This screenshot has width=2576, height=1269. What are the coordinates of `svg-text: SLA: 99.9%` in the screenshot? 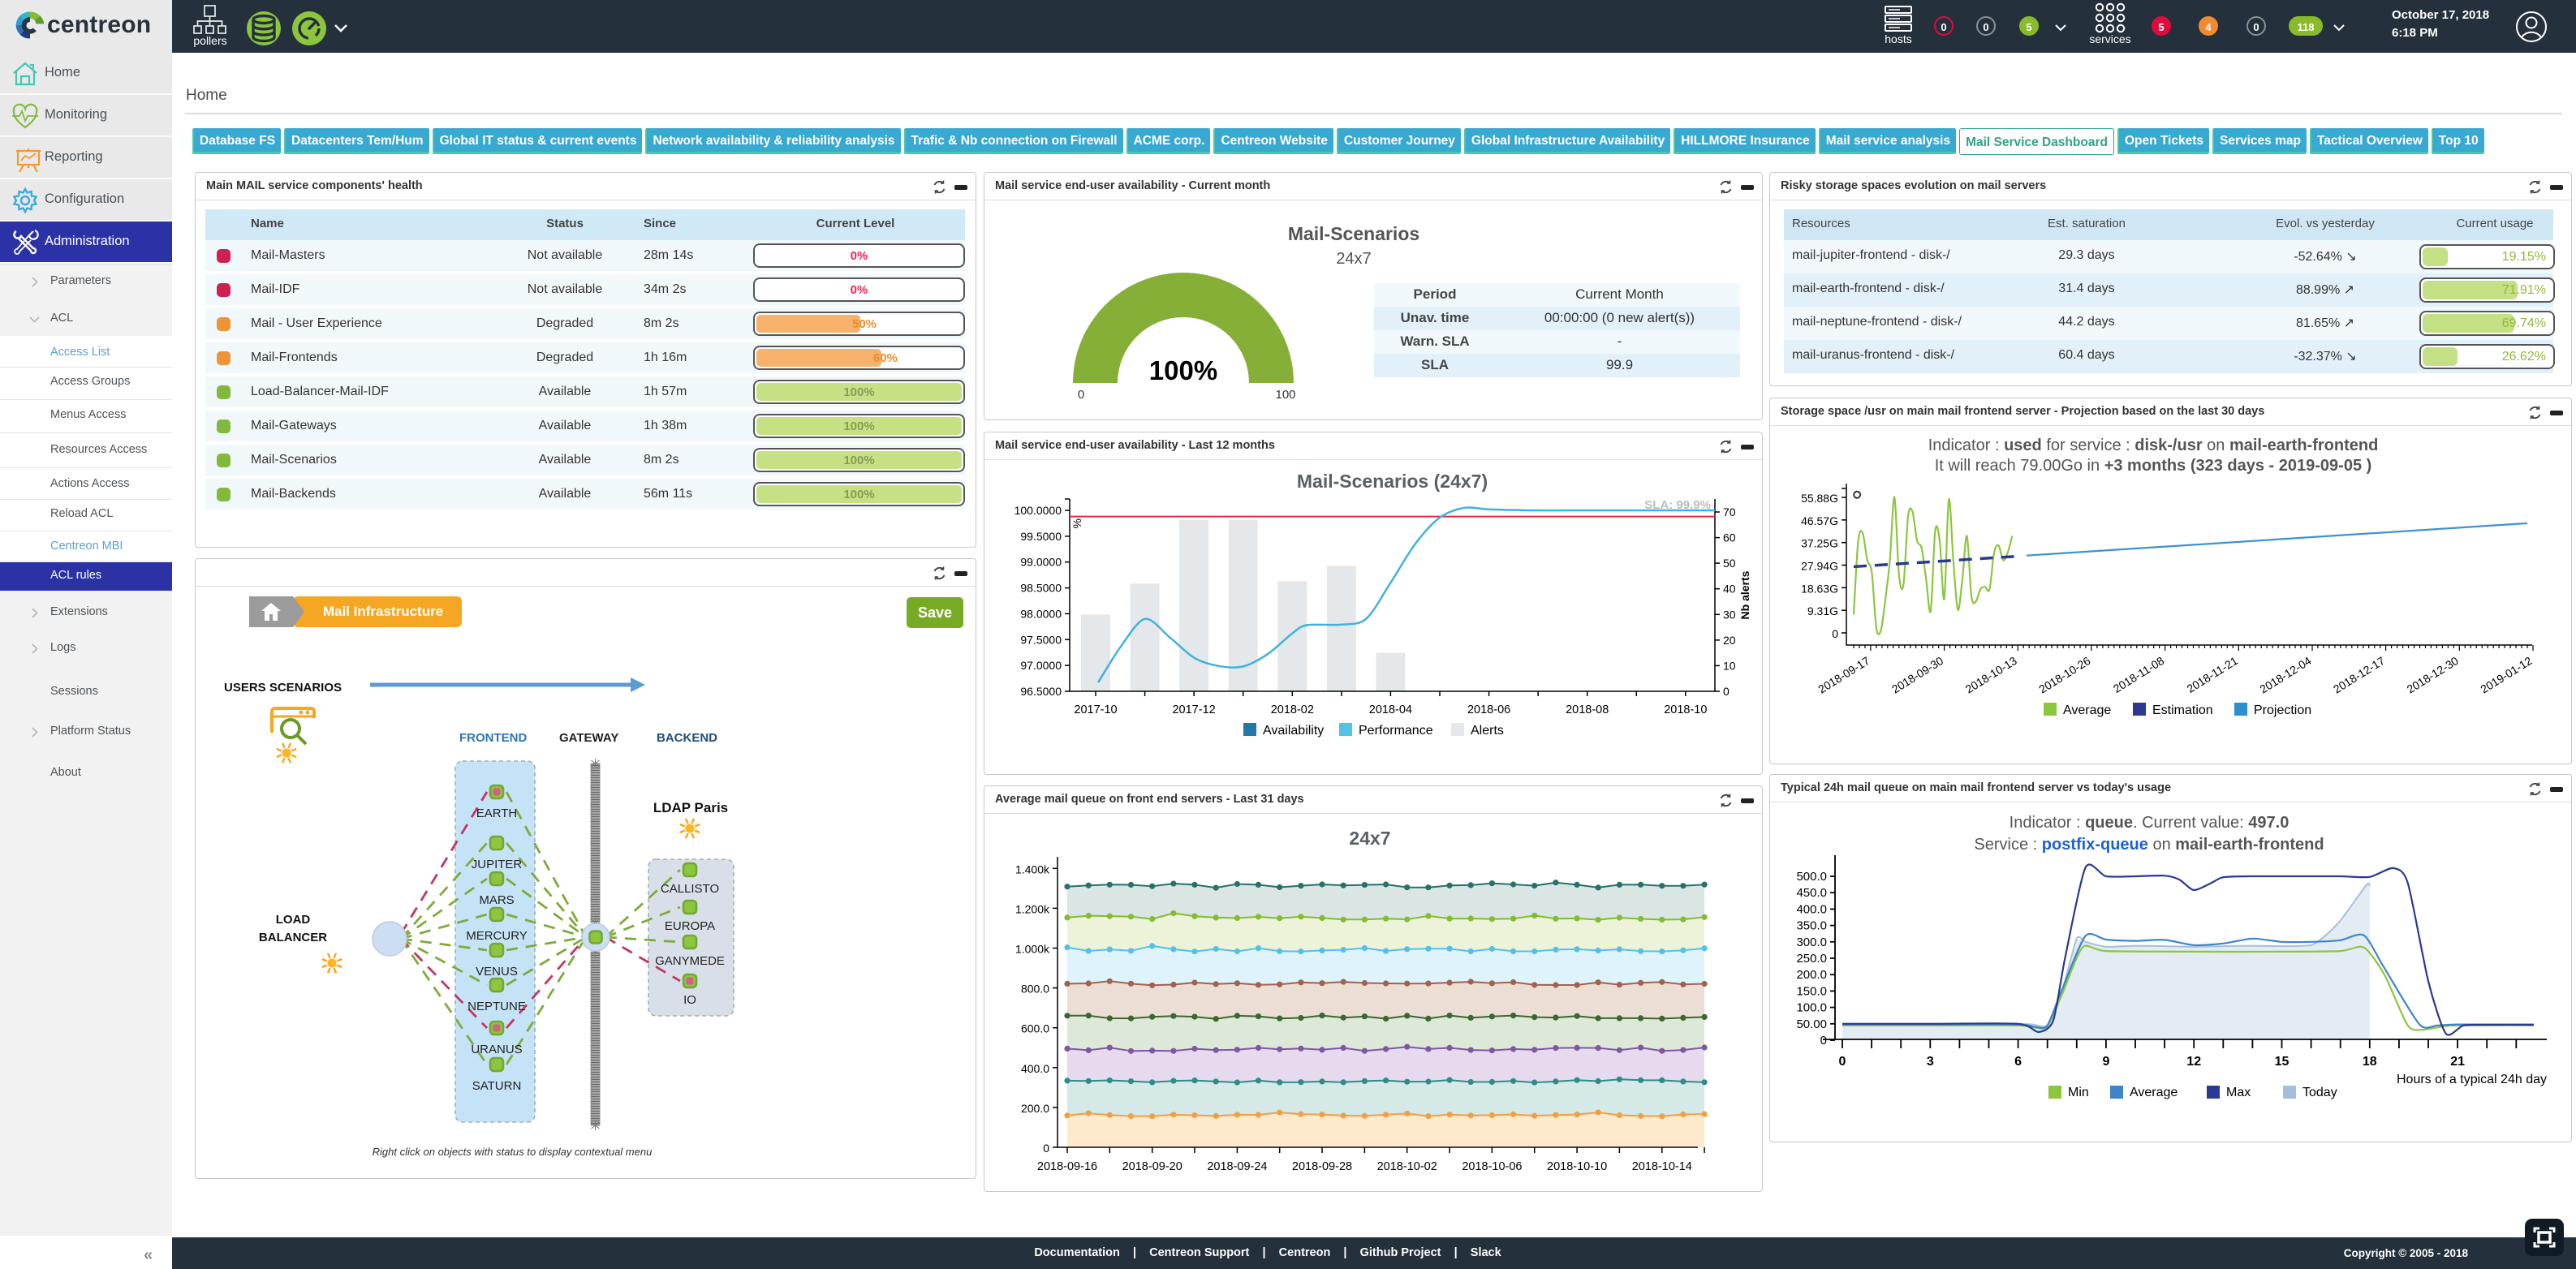 It's located at (1678, 505).